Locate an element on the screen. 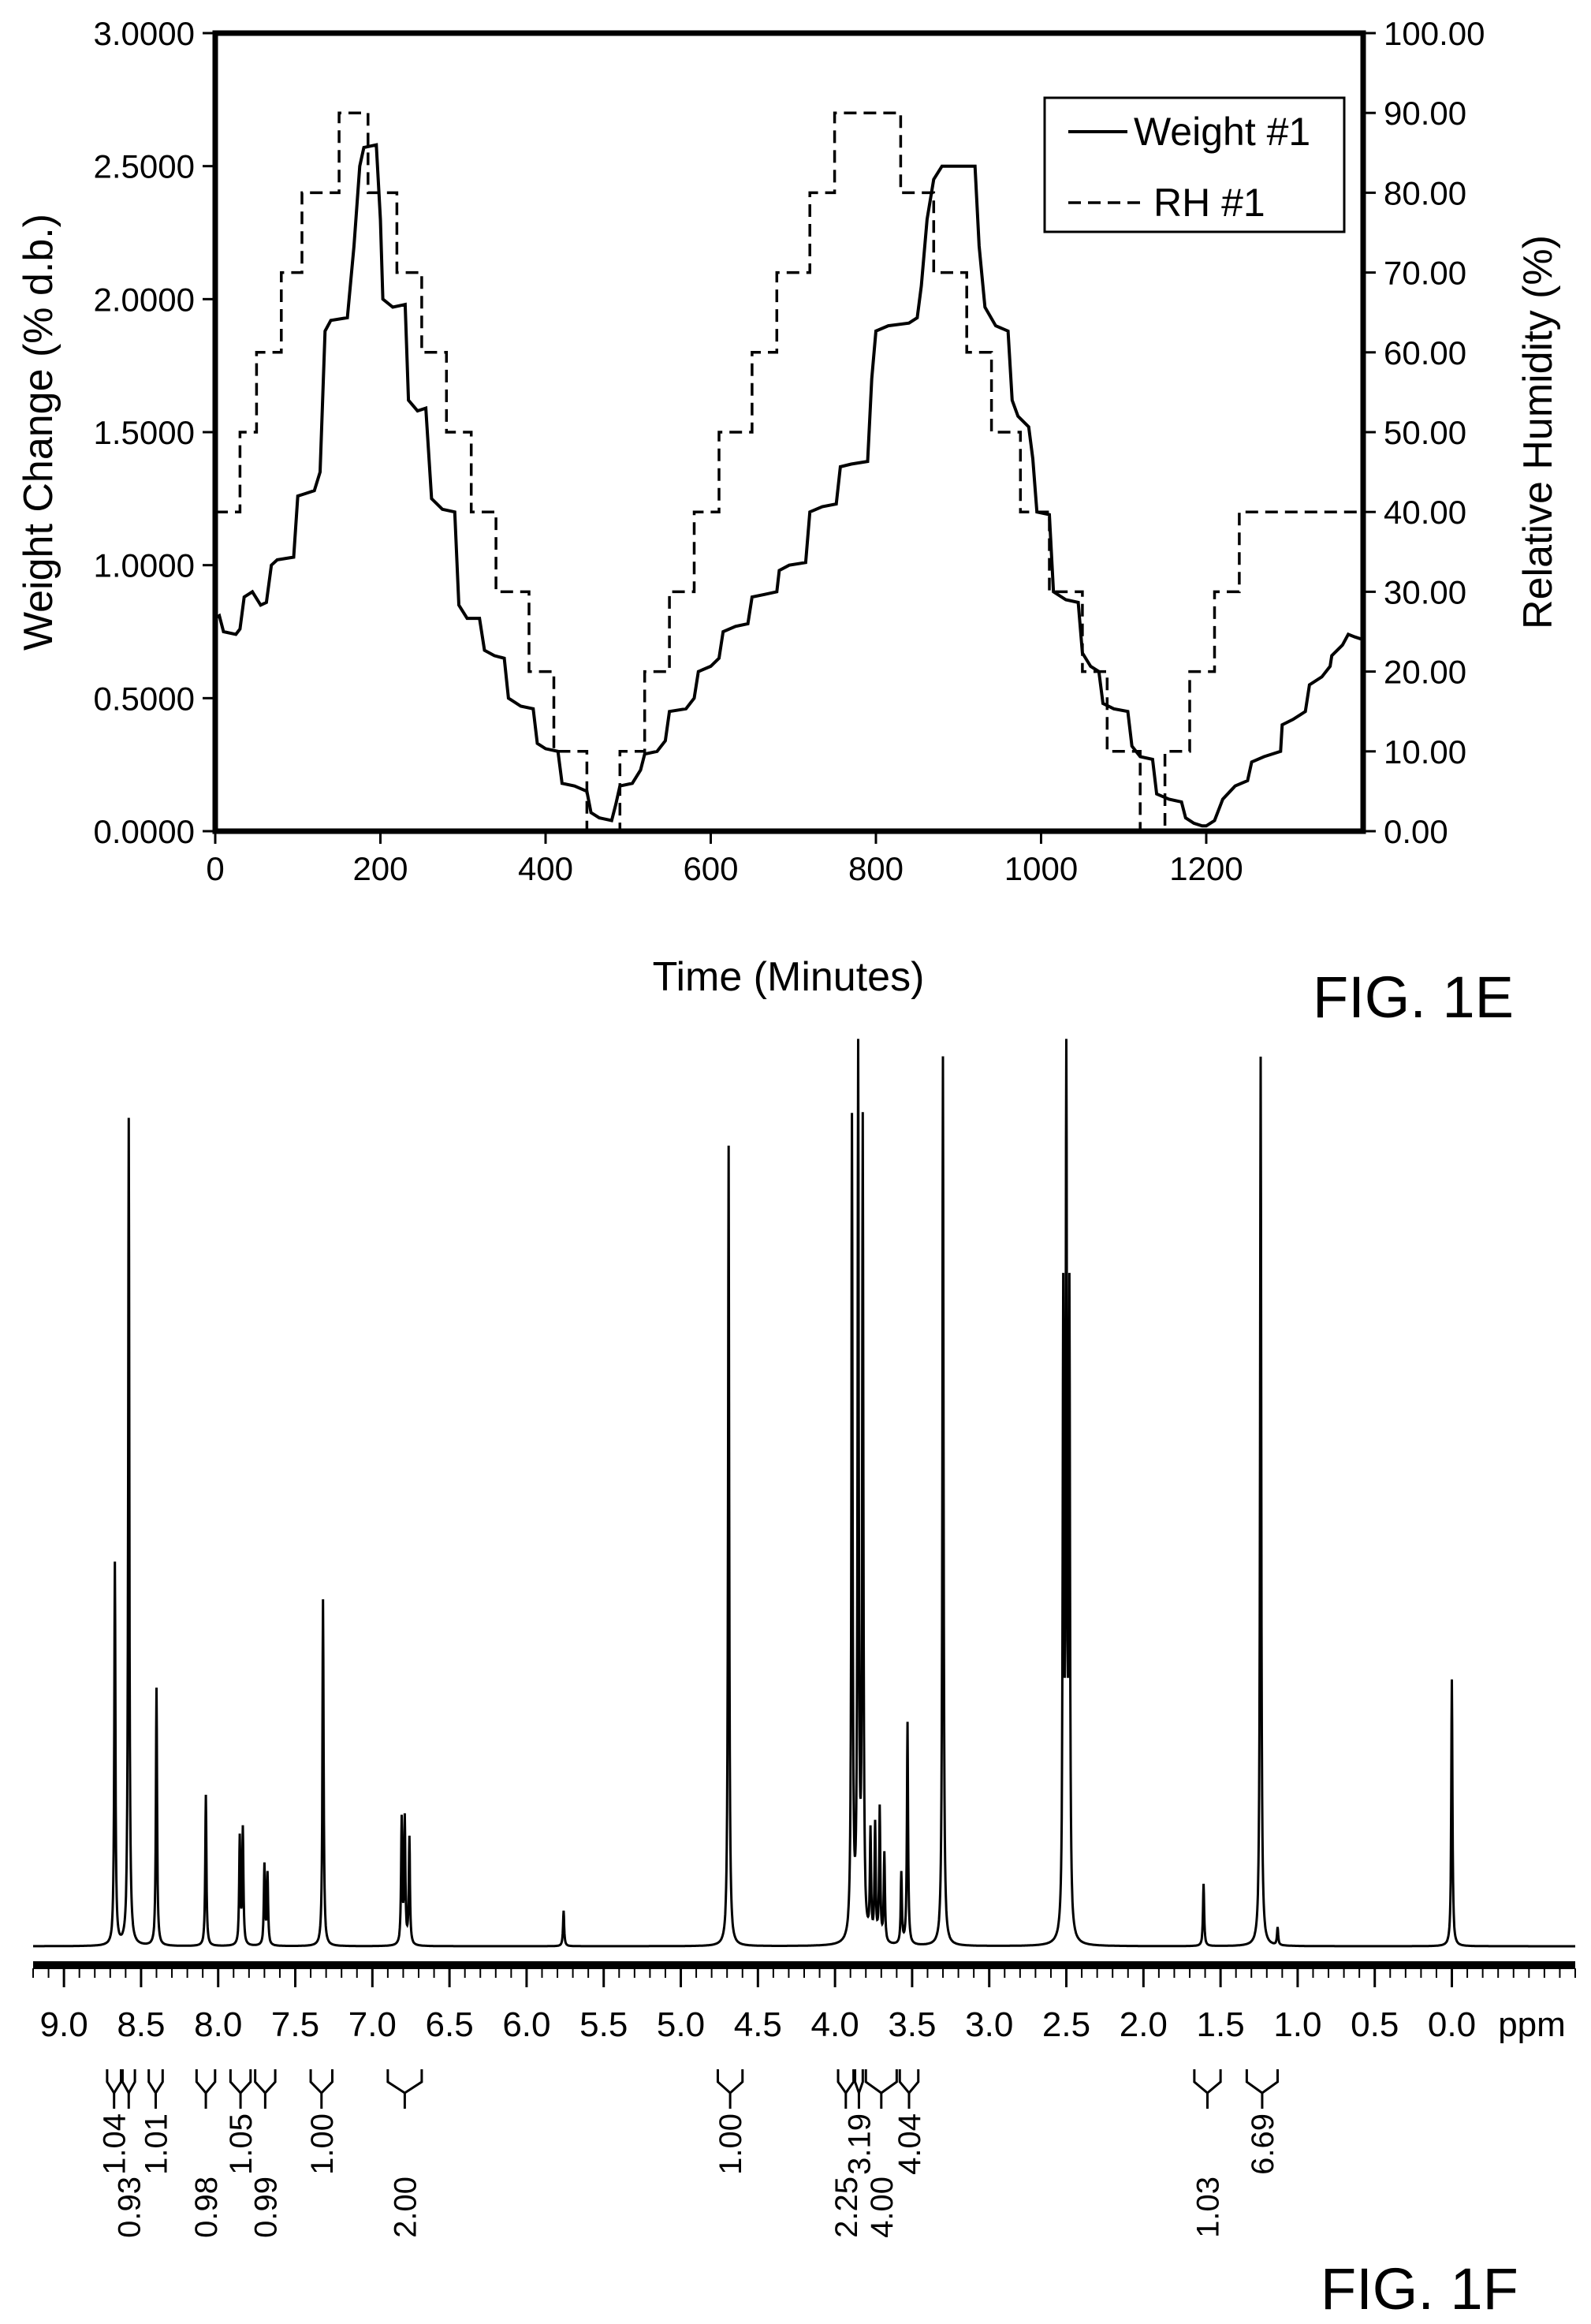 This screenshot has width=1591, height=2324. figure-label-1f: FIG. 1F is located at coordinates (1419, 2289).